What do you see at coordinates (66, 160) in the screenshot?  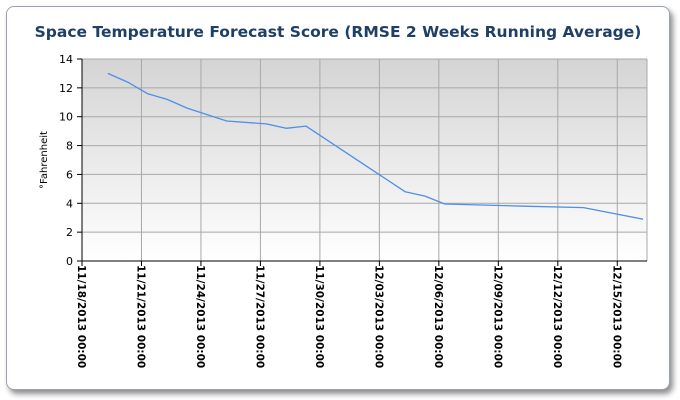 I see `y-tick-labels: 0 2 4 6 8 10 12 14` at bounding box center [66, 160].